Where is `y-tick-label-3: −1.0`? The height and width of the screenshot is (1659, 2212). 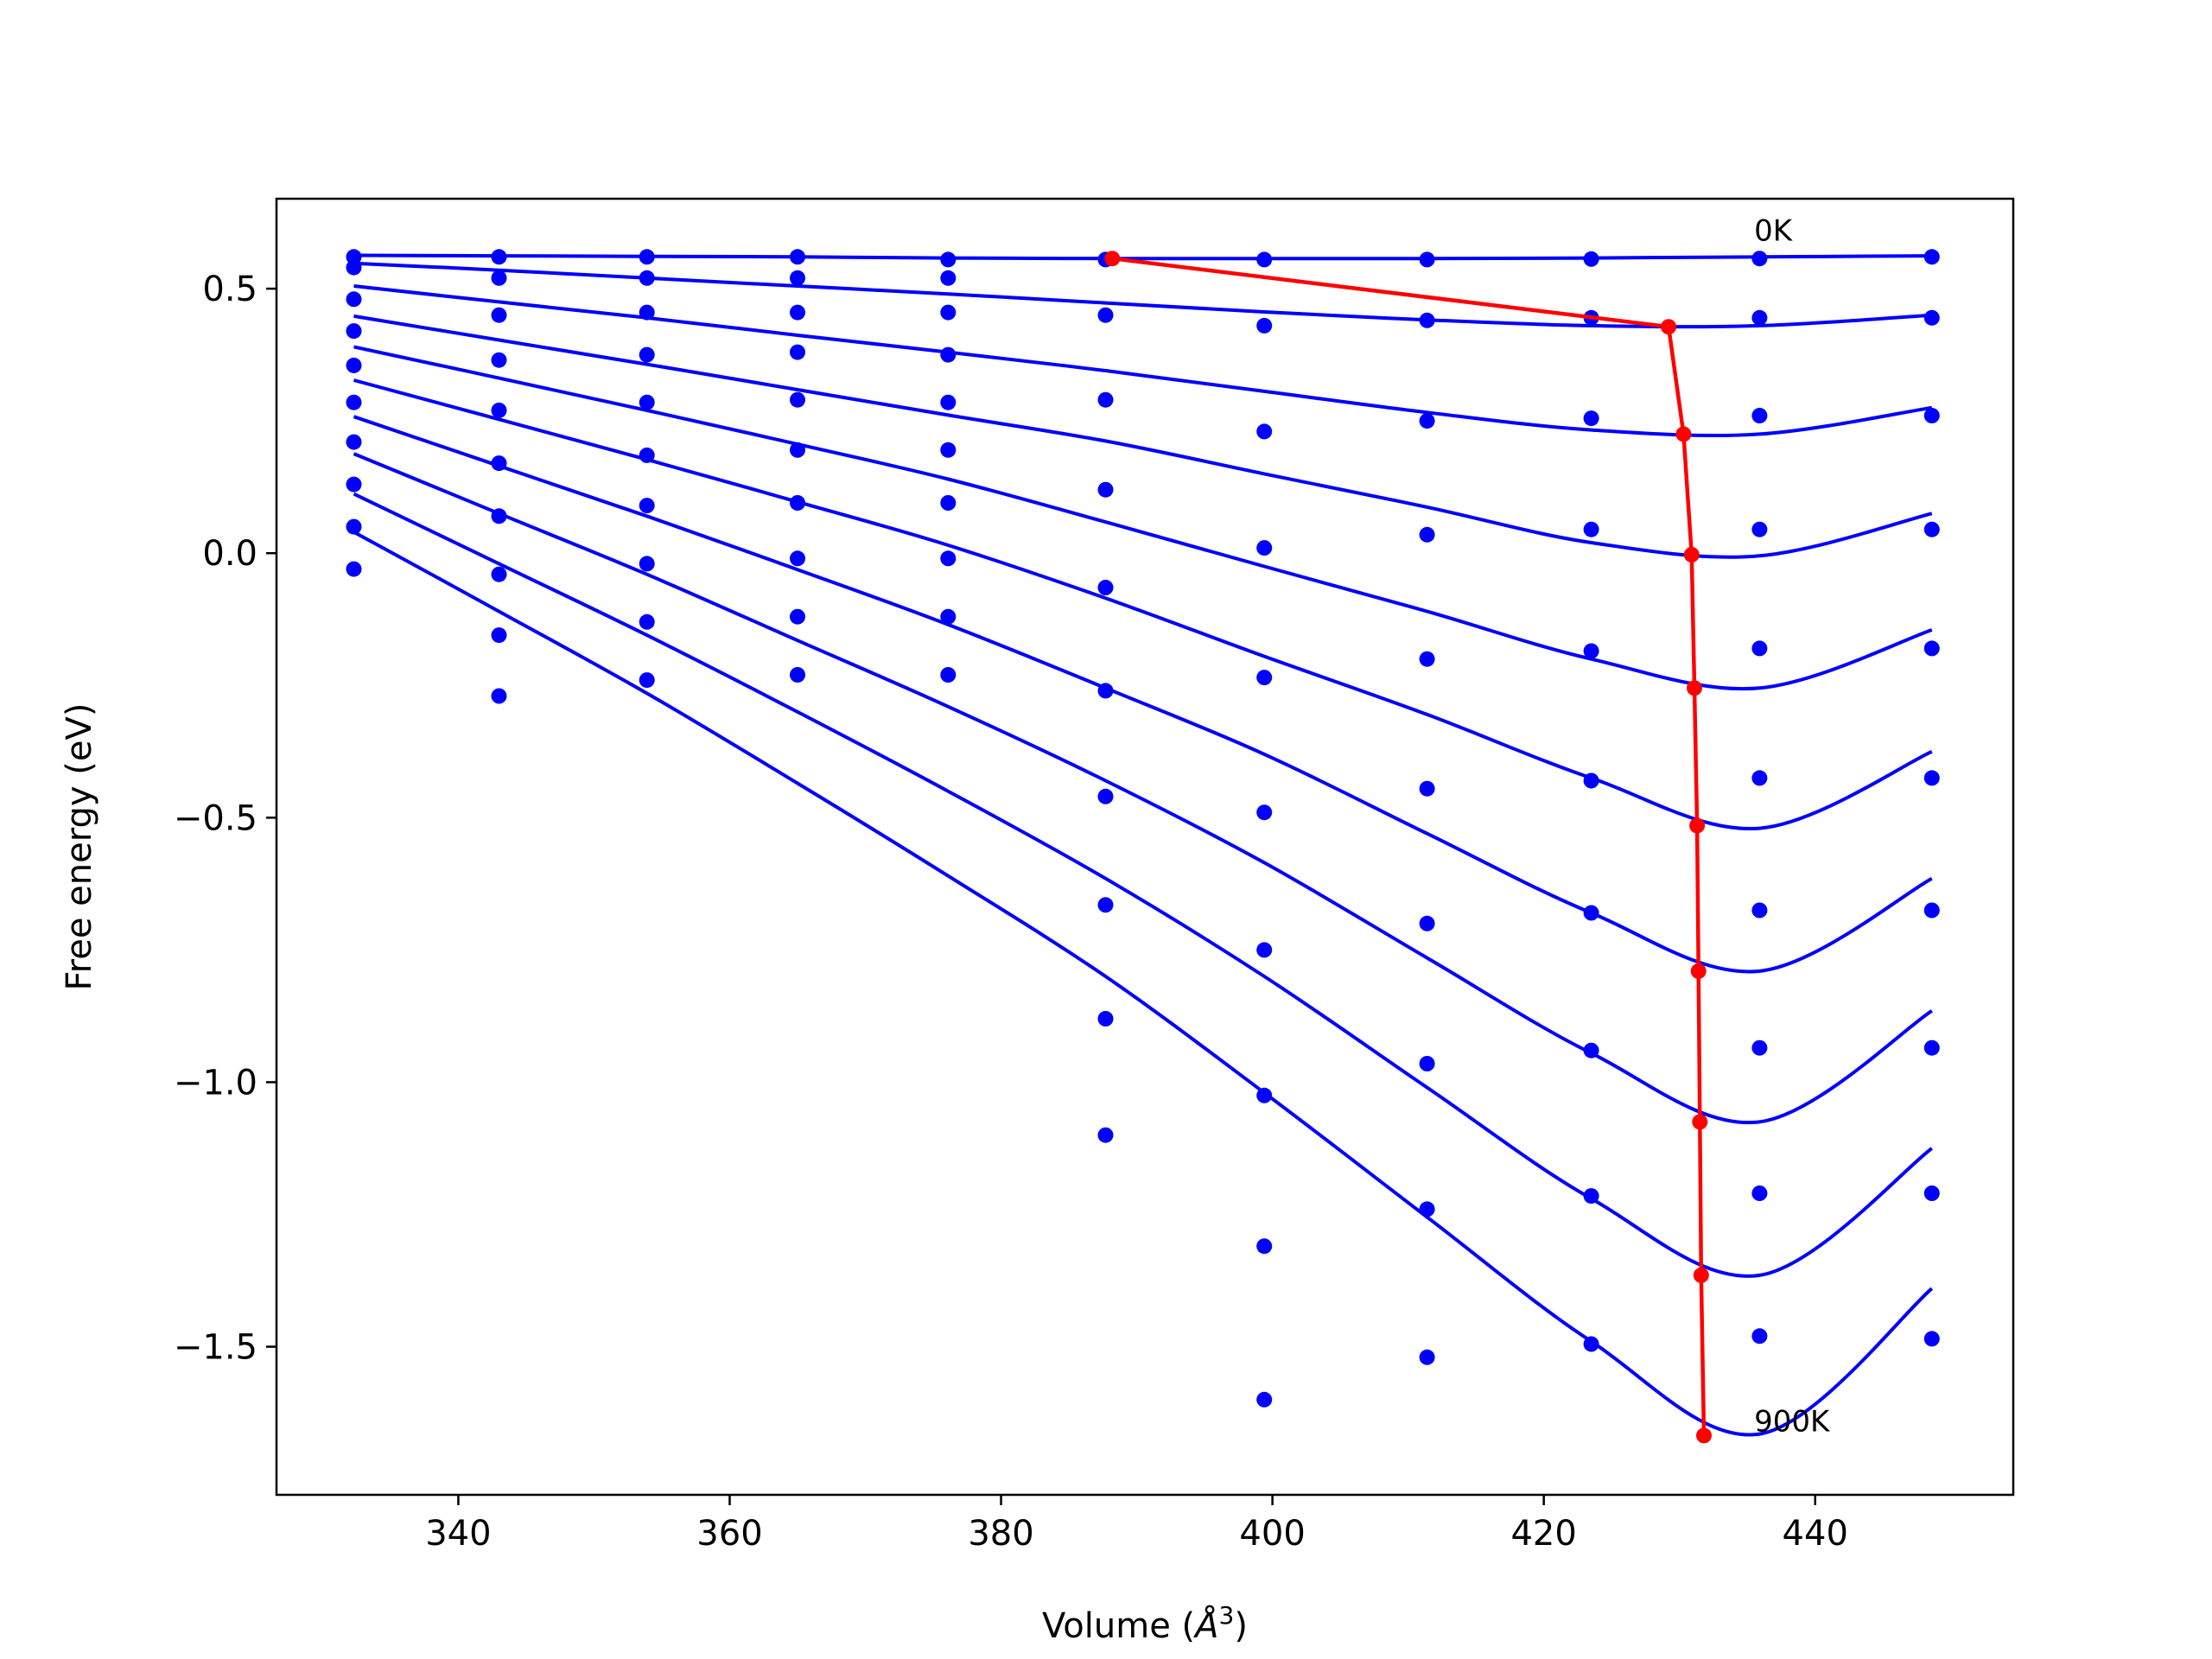
y-tick-label-3: −1.0 is located at coordinates (215, 1083).